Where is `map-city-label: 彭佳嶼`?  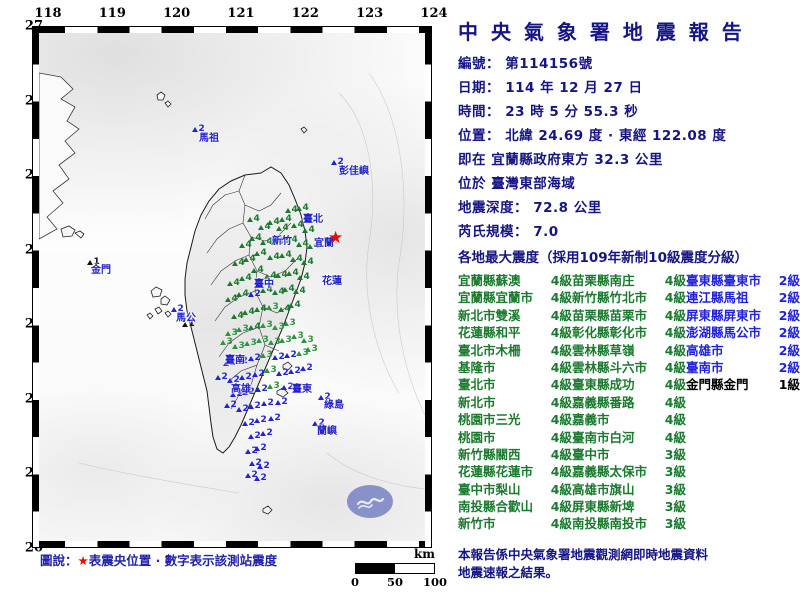
map-city-label: 彭佳嶼 is located at coordinates (354, 171).